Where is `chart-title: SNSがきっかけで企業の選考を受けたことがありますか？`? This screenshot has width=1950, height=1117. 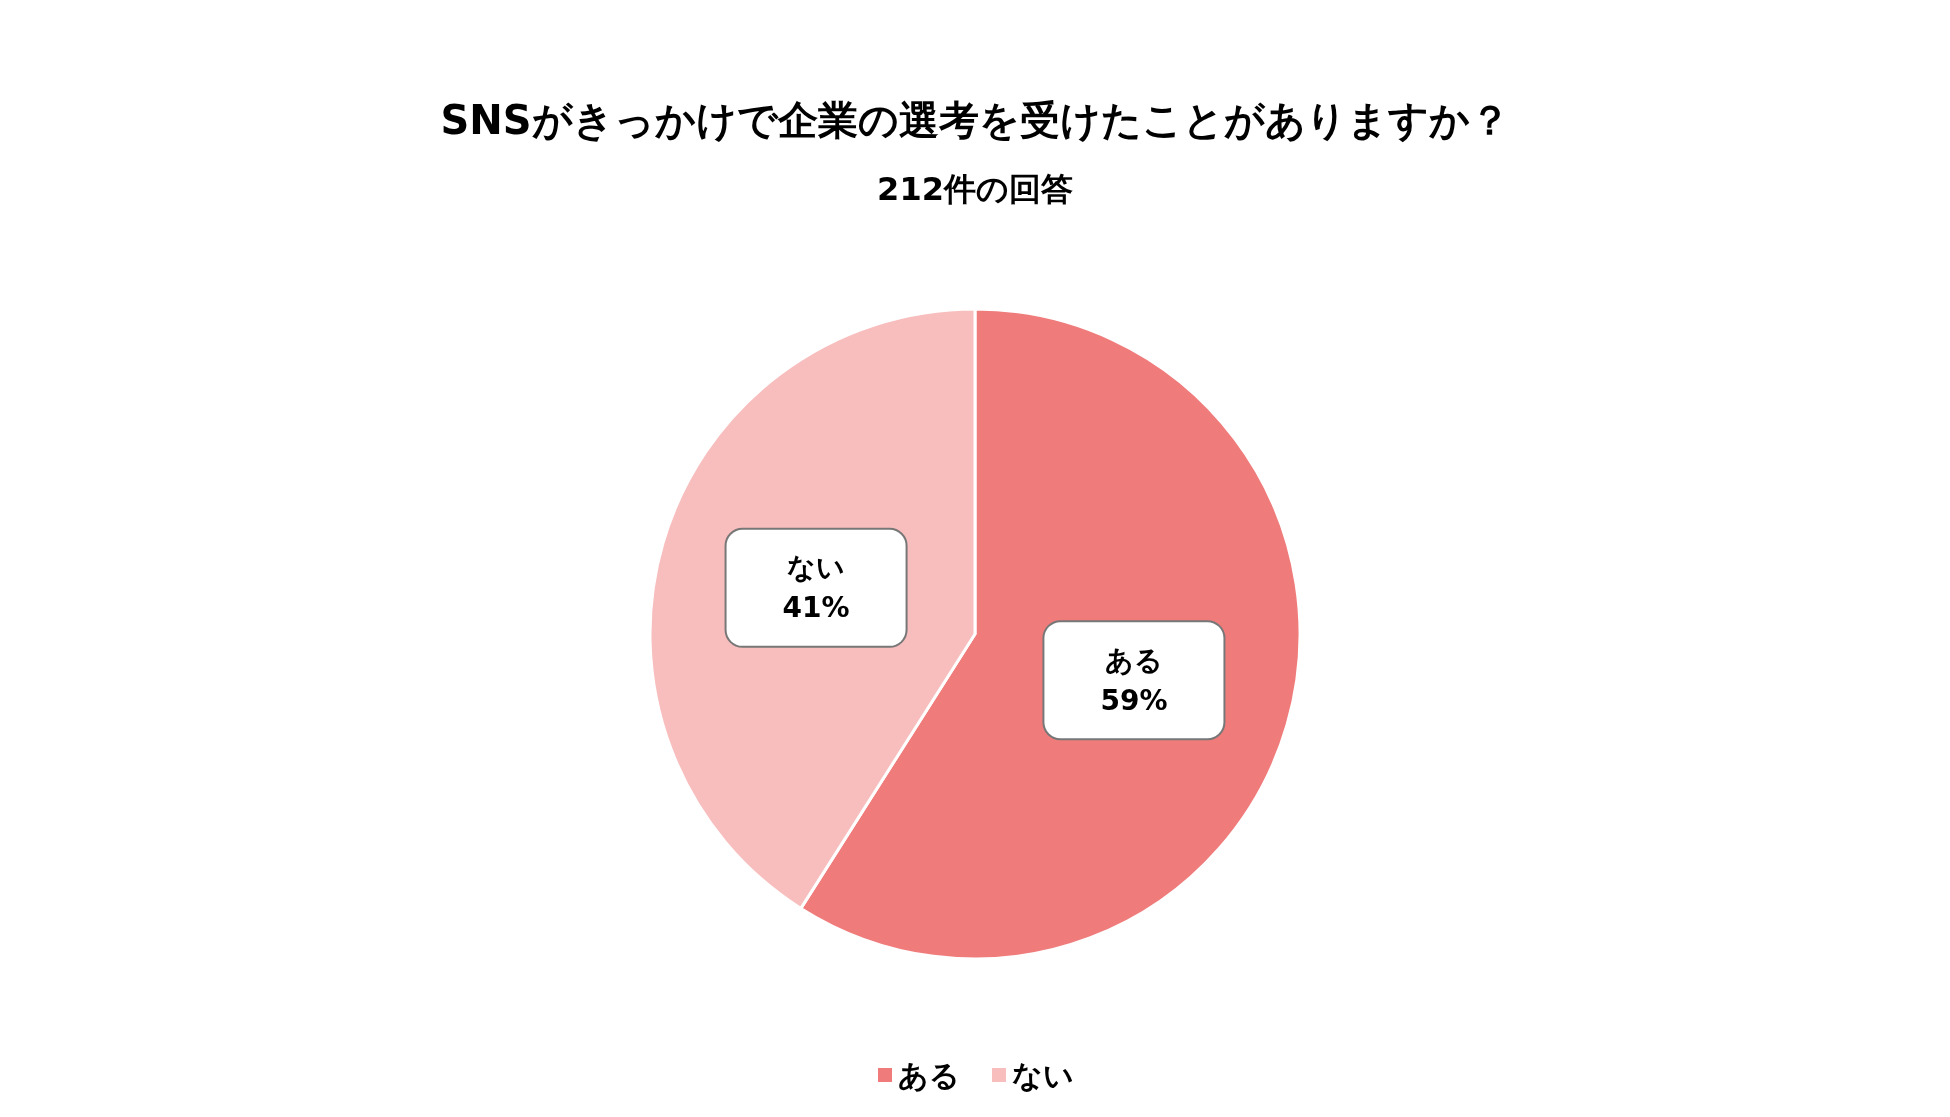
chart-title: SNSがきっかけで企業の選考を受けたことがありますか？ is located at coordinates (975, 120).